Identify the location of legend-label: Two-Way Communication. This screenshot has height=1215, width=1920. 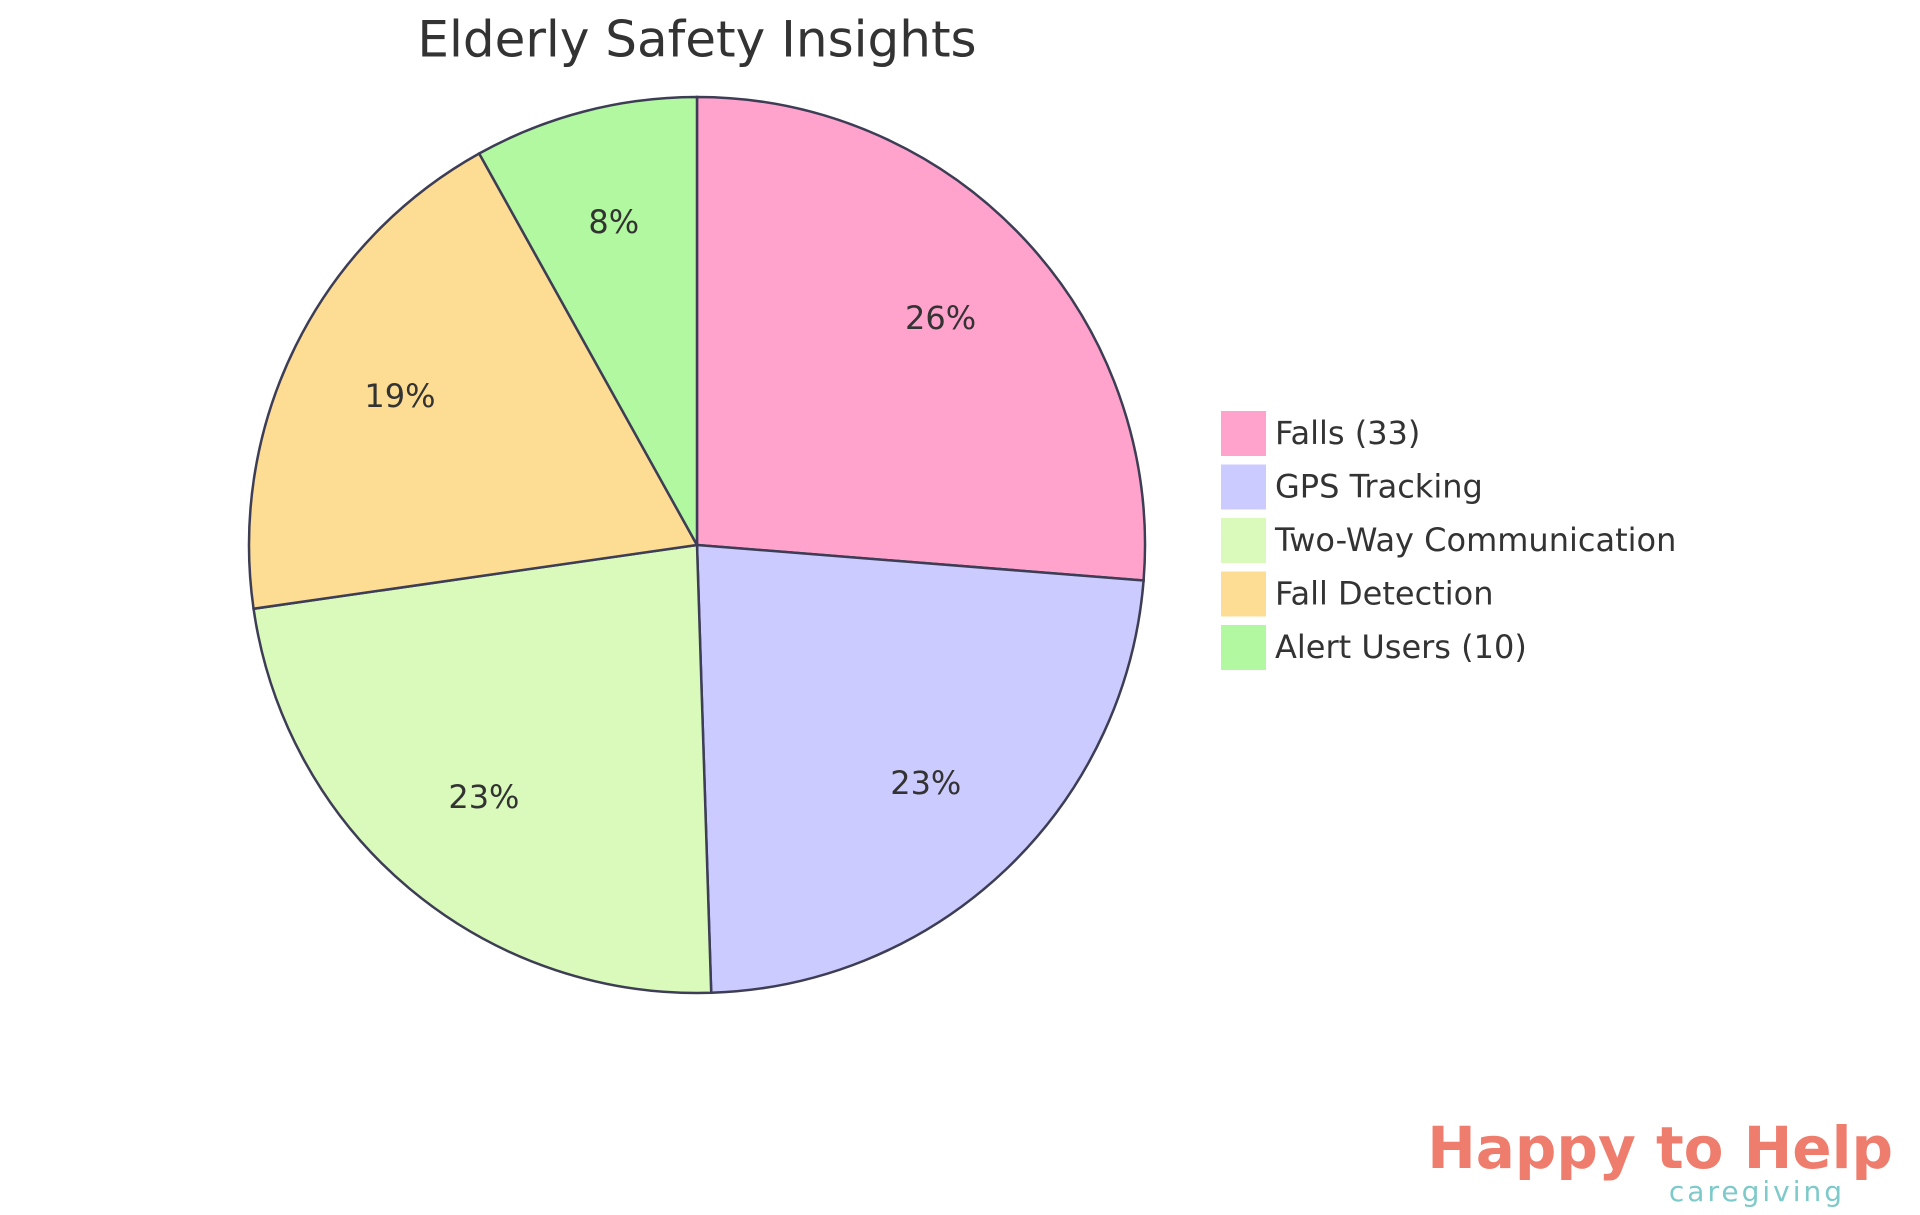
(1475, 540).